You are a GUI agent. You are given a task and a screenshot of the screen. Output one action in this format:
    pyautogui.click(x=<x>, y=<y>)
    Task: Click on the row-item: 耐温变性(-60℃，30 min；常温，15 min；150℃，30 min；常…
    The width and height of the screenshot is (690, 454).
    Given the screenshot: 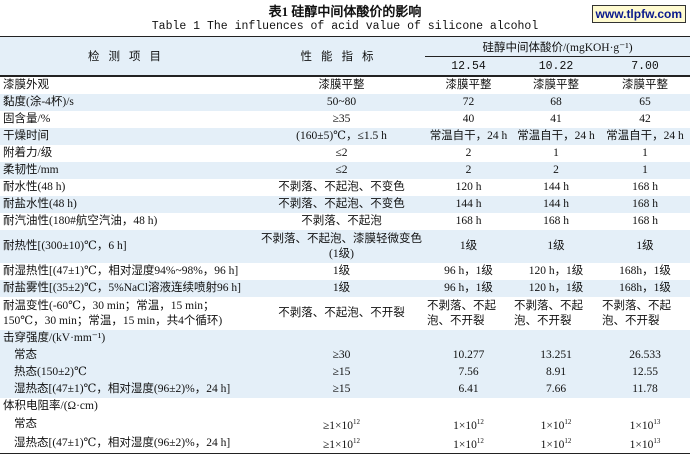 What is the action you would take?
    pyautogui.click(x=113, y=313)
    